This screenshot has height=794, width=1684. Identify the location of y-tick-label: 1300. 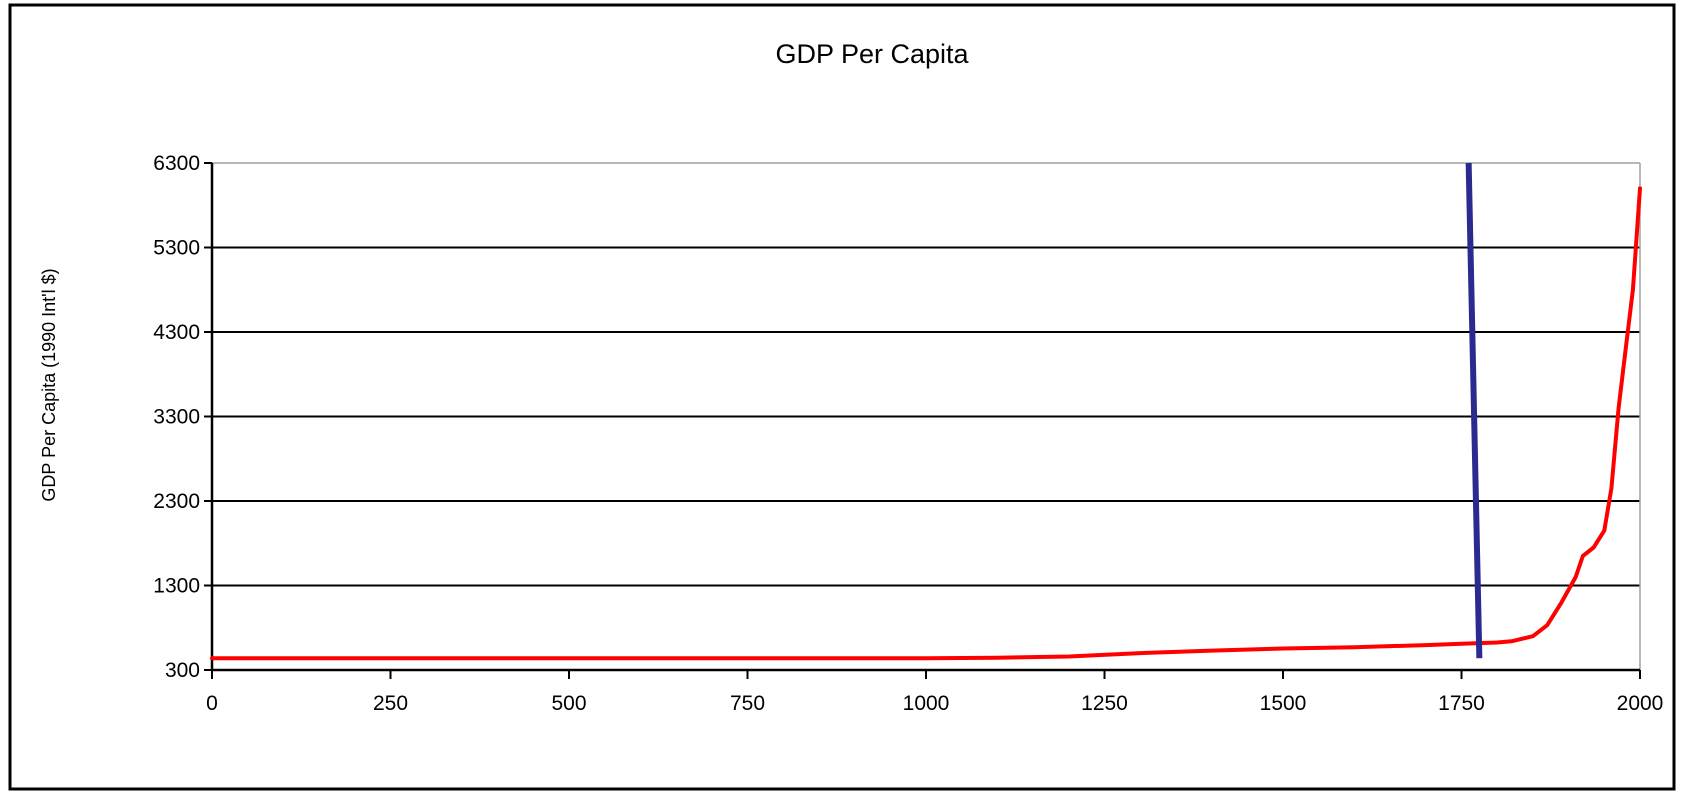
(176, 586).